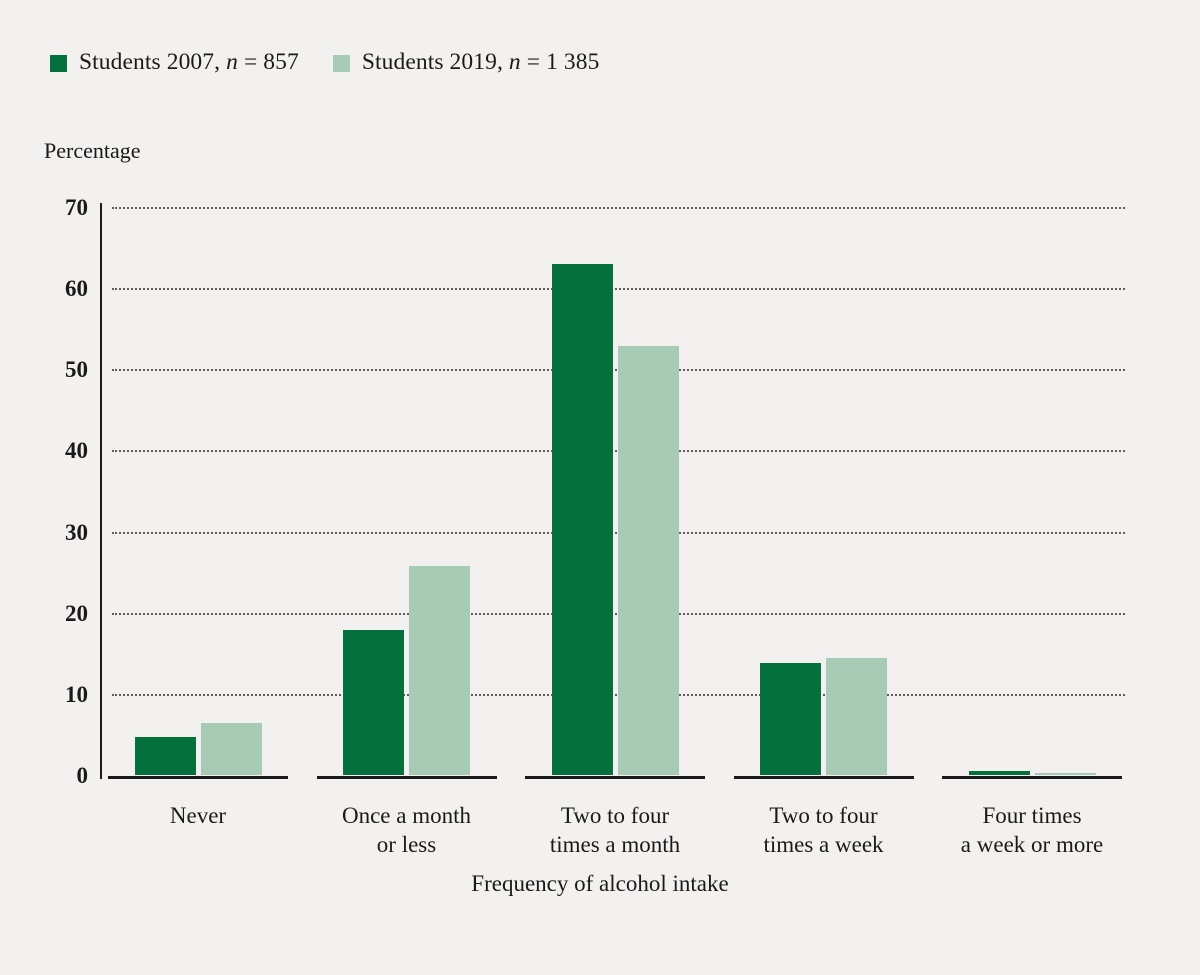 This screenshot has height=975, width=1200. I want to click on x-axis-category-label-line: or less, so click(406, 845).